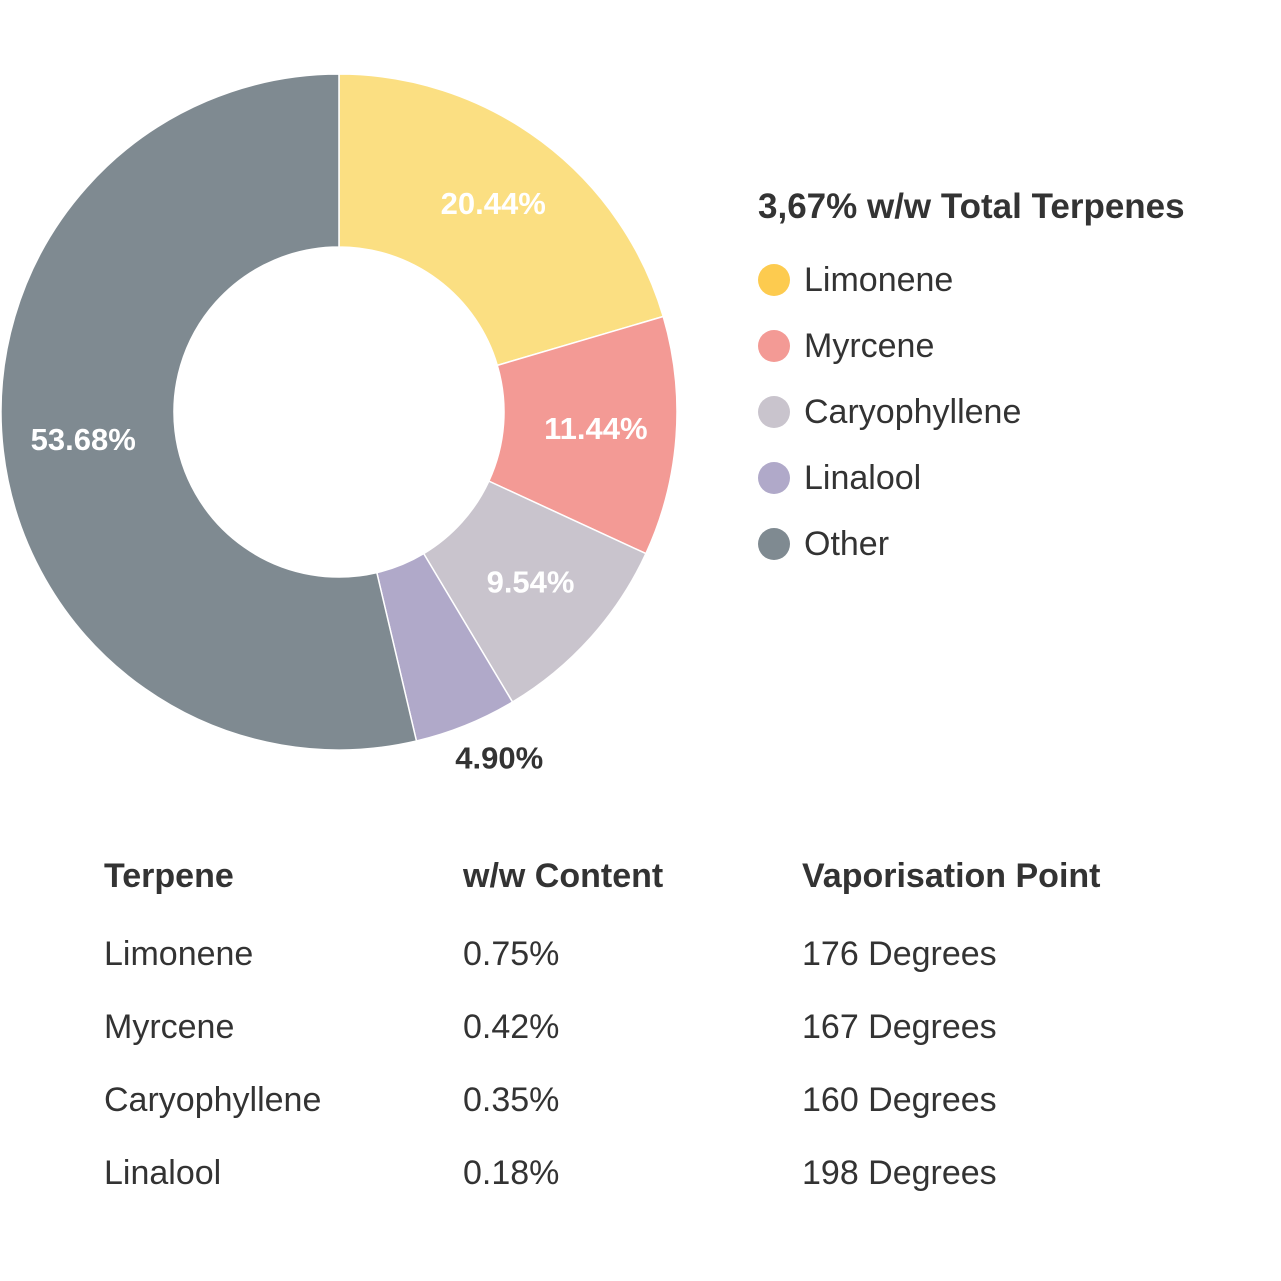 The width and height of the screenshot is (1281, 1281). What do you see at coordinates (213, 1100) in the screenshot?
I see `table-cell: Caryophyllene` at bounding box center [213, 1100].